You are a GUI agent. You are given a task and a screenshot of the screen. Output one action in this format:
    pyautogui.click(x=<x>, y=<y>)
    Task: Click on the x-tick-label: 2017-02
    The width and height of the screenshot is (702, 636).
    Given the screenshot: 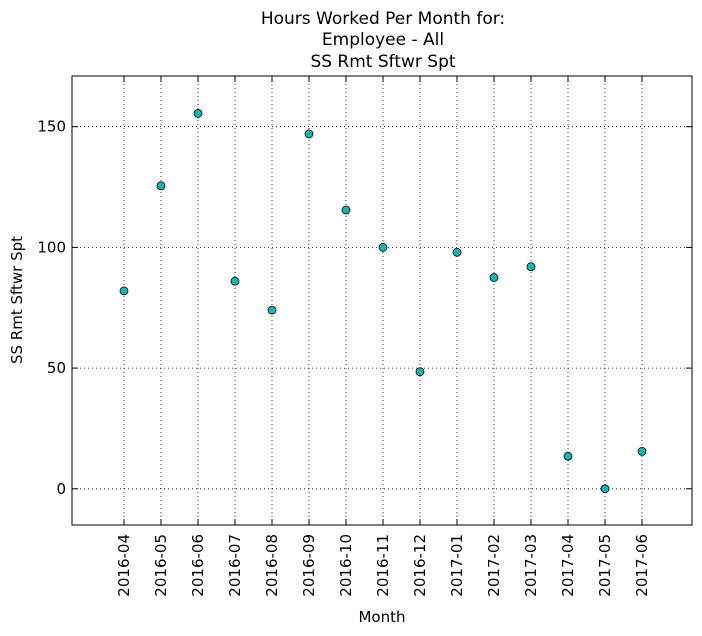 What is the action you would take?
    pyautogui.click(x=494, y=565)
    